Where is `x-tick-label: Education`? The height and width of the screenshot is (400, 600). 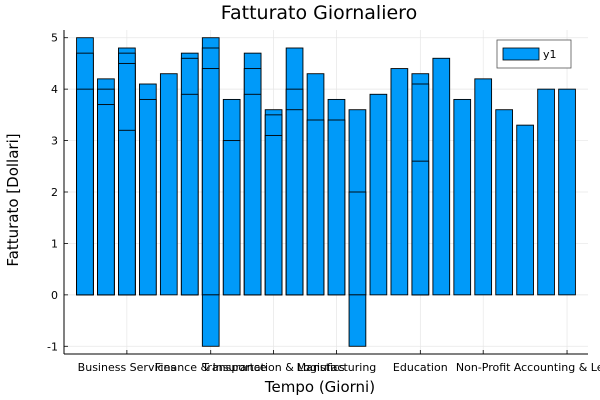
x-tick-label: Education is located at coordinates (420, 367).